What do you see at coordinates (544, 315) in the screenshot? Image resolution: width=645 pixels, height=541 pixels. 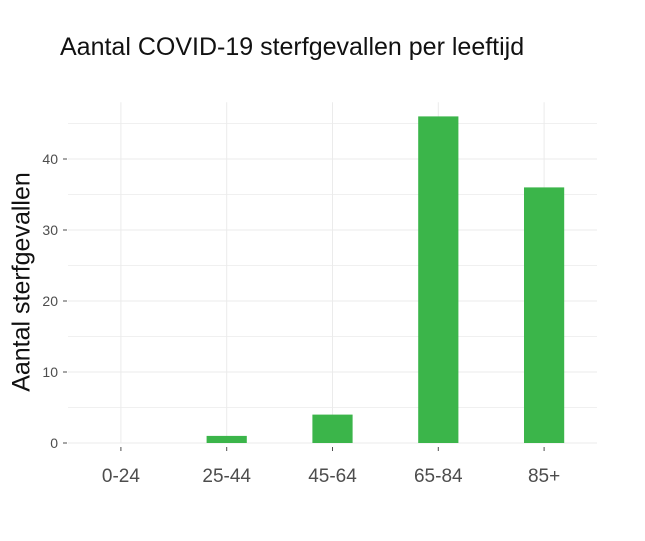 I see `bar-85+` at bounding box center [544, 315].